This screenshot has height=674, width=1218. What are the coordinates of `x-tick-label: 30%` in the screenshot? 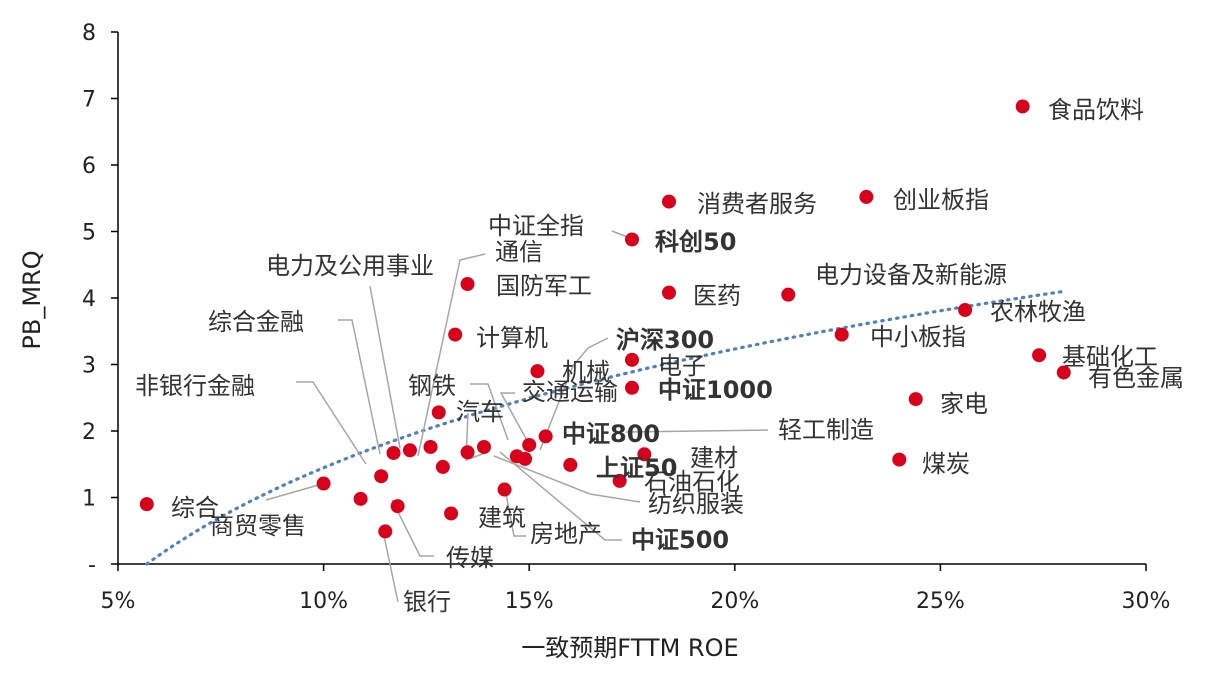 It's located at (1146, 601).